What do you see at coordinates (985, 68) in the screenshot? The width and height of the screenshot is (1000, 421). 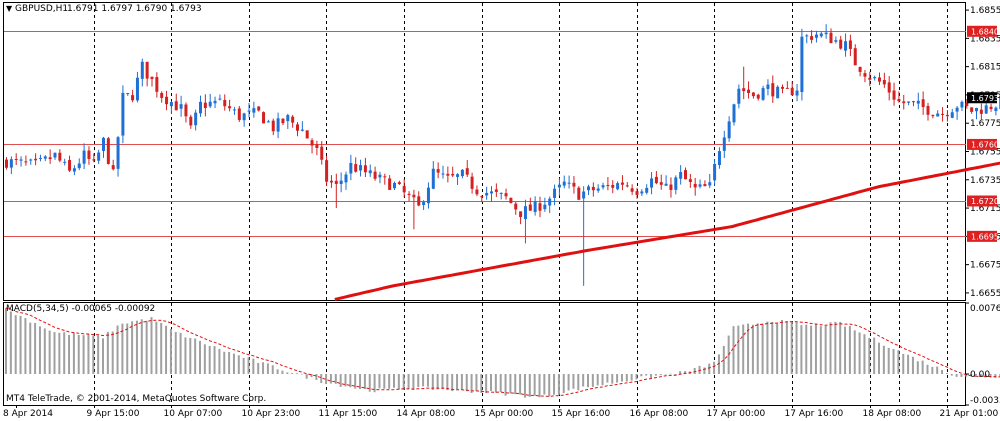 I see `y-tick-label: 1.6815` at bounding box center [985, 68].